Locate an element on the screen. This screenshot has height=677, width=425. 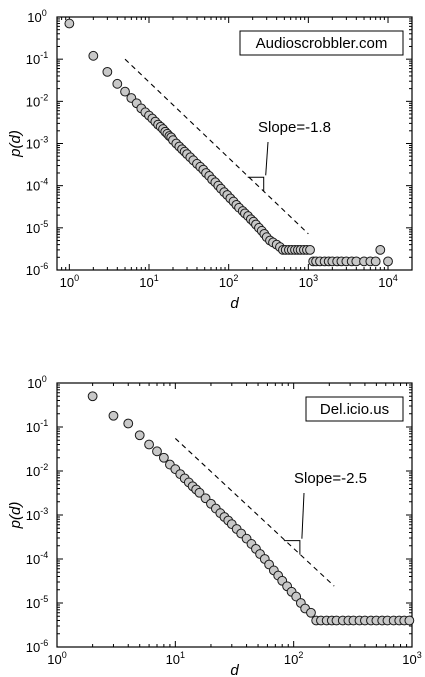
legend-label: Audioscrobbler.com is located at coordinates (322, 43).